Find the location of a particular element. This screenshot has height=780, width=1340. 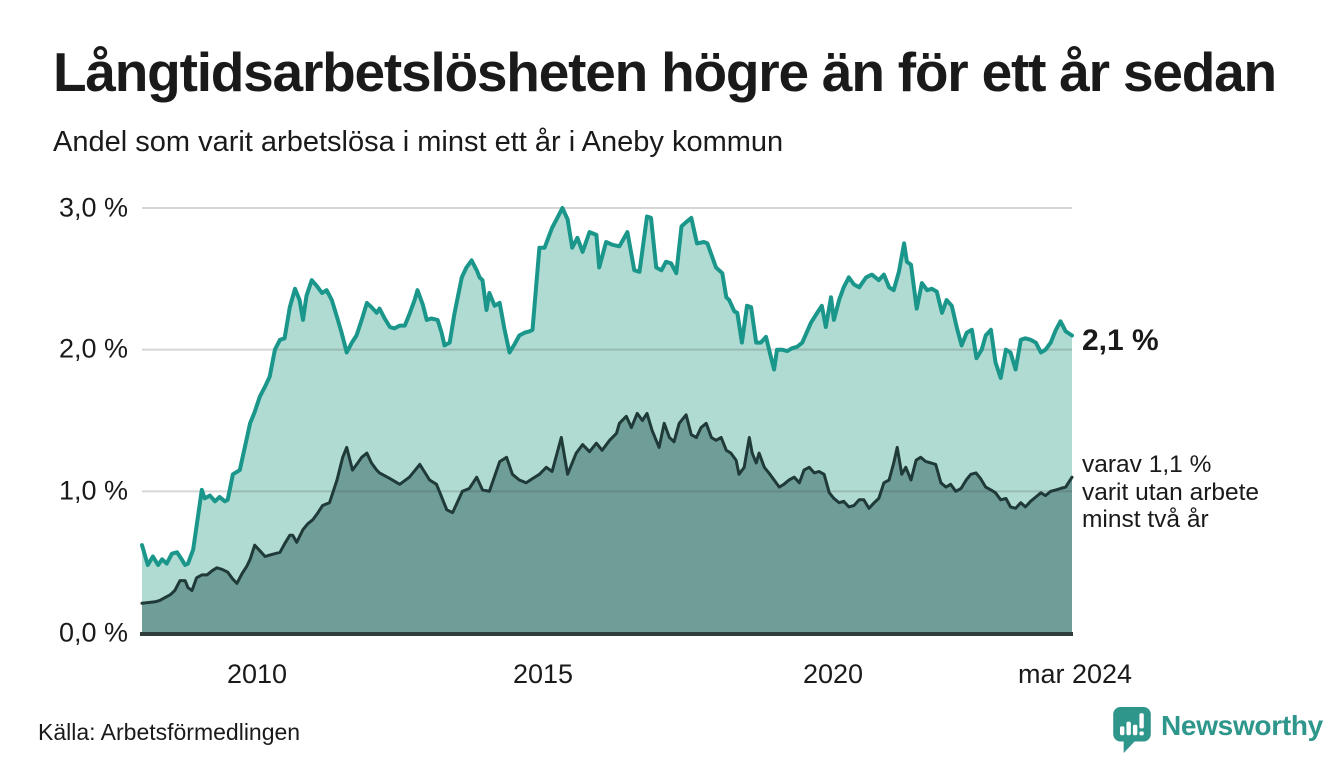

y-tick-0: 0,0 % is located at coordinates (93, 632).